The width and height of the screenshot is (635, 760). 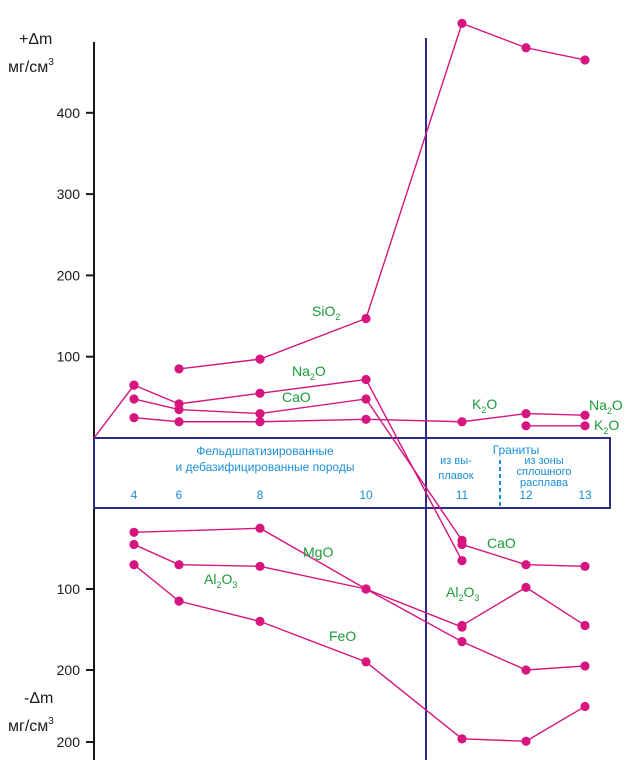 I want to click on sample-label: 13, so click(x=585, y=495).